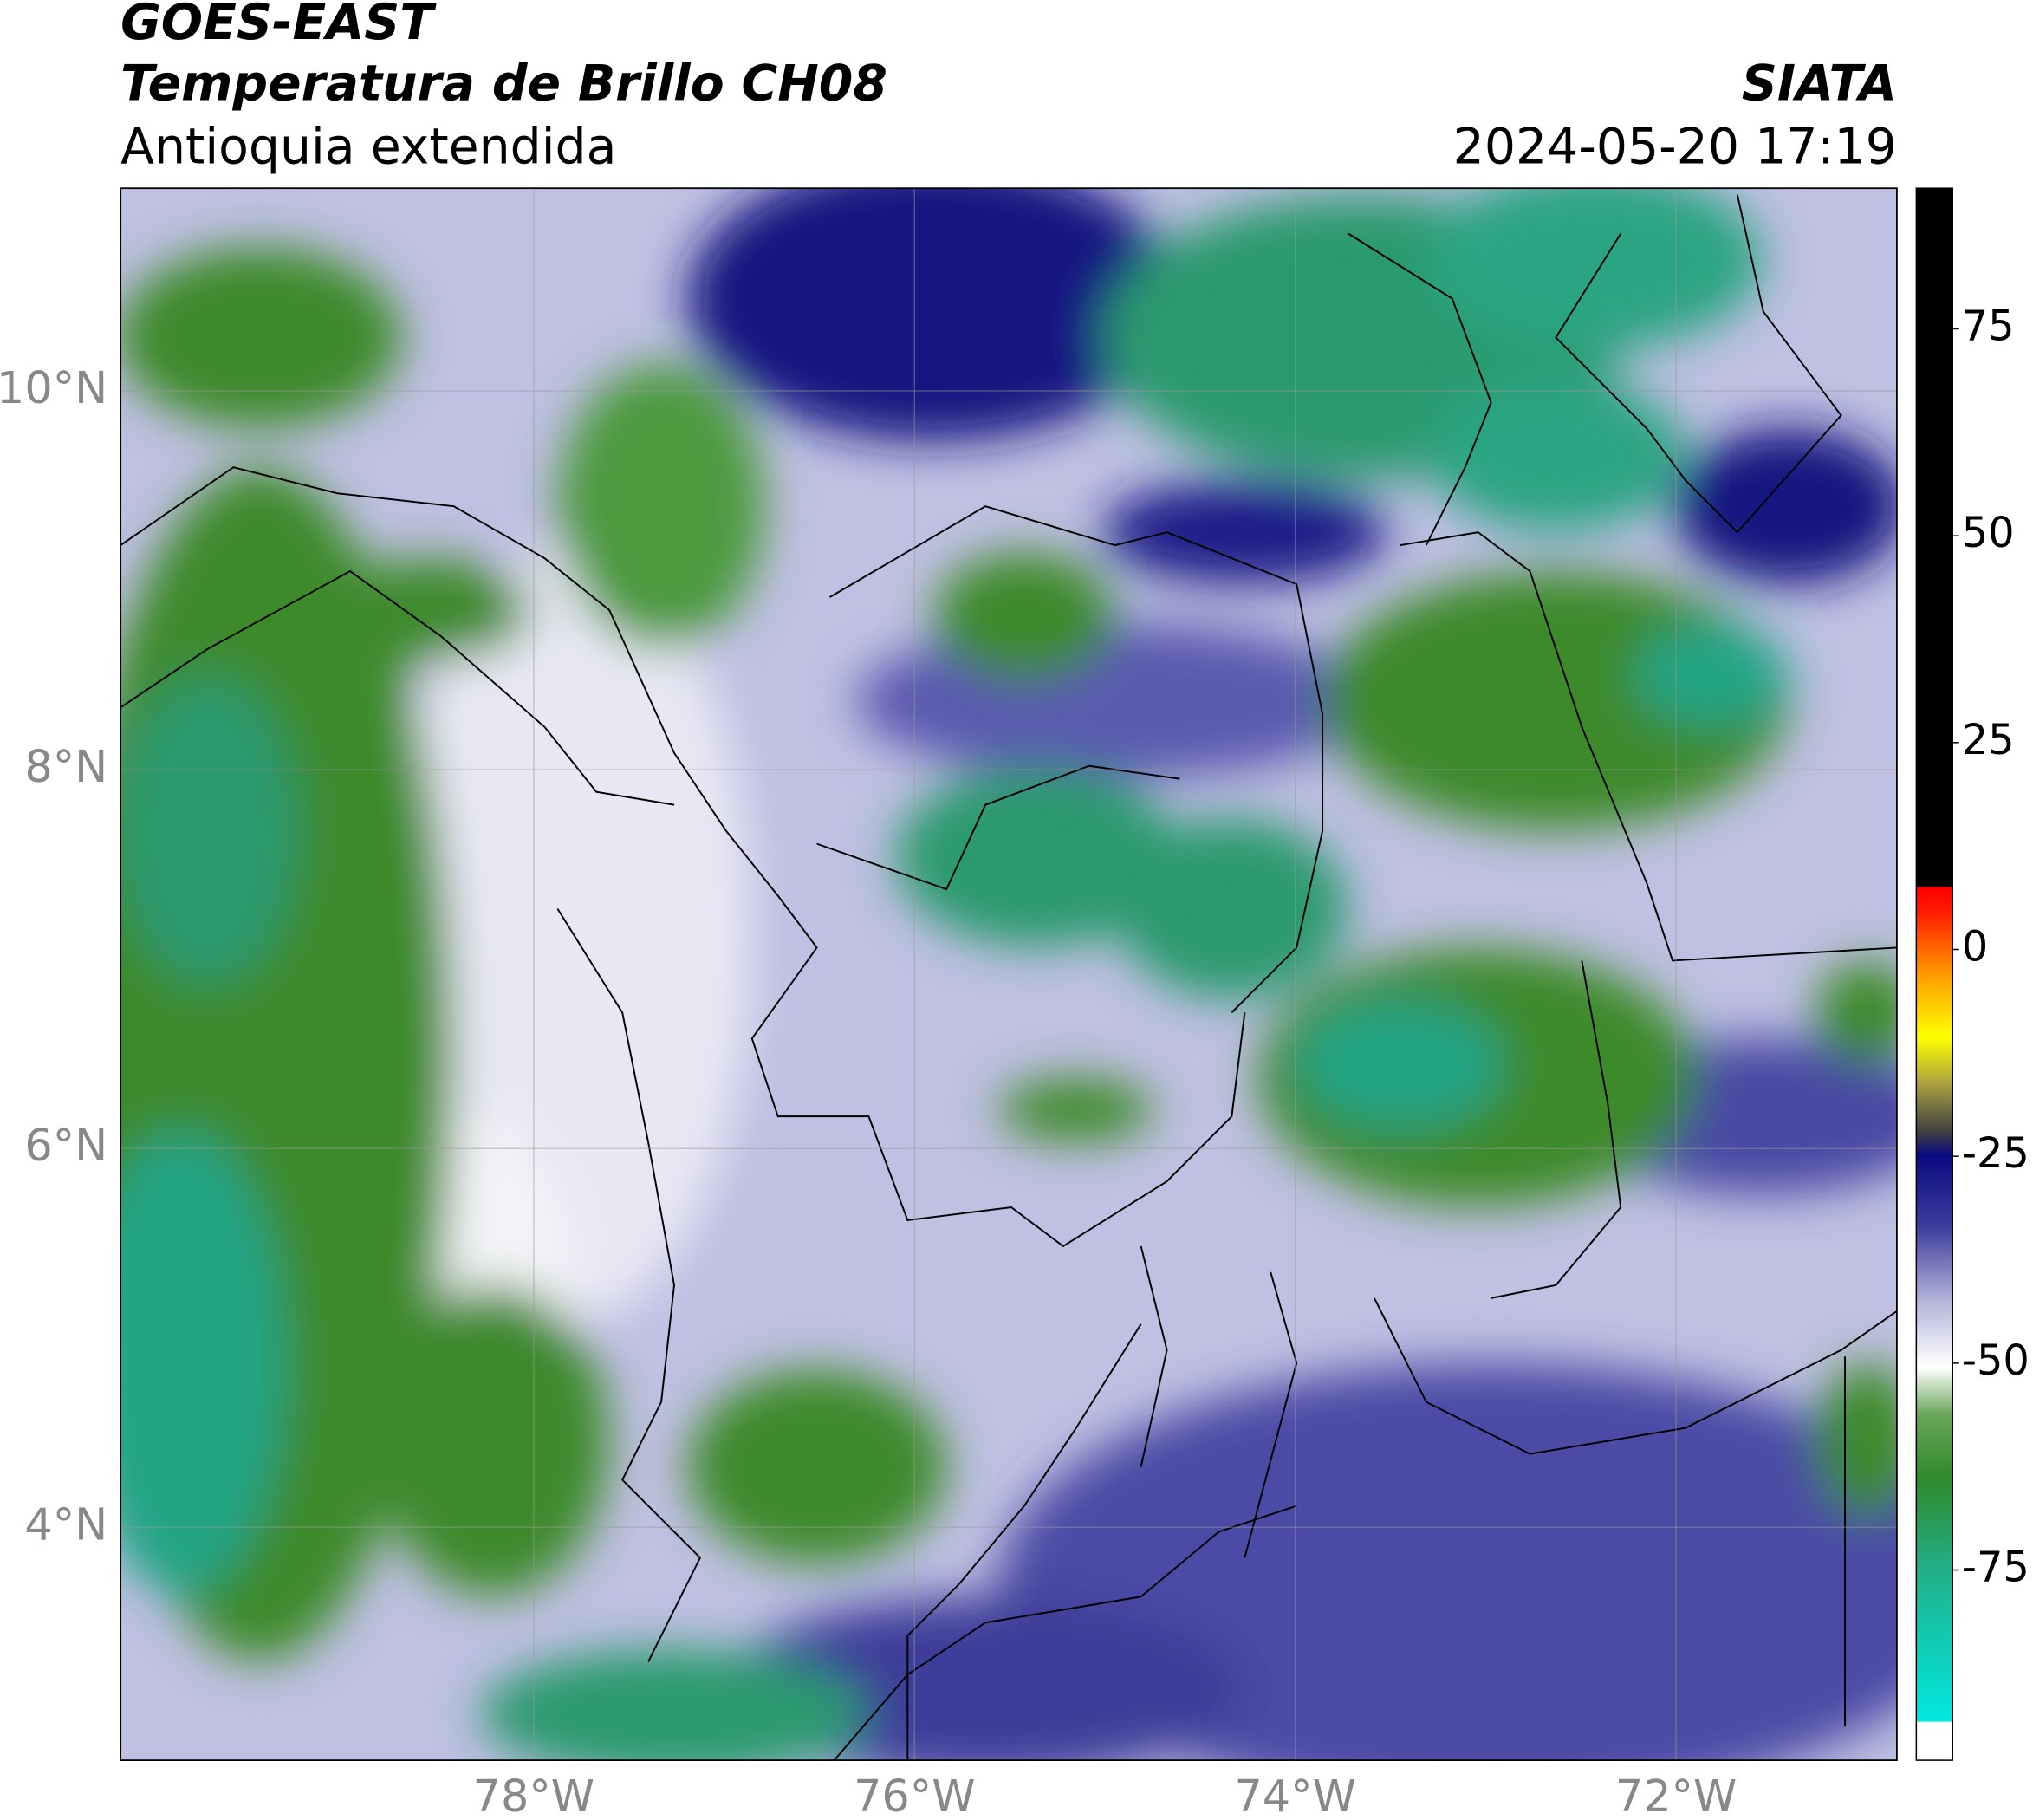  Describe the element at coordinates (503, 83) in the screenshot. I see `subtitle: Temperatura de Brillo CH08` at that location.